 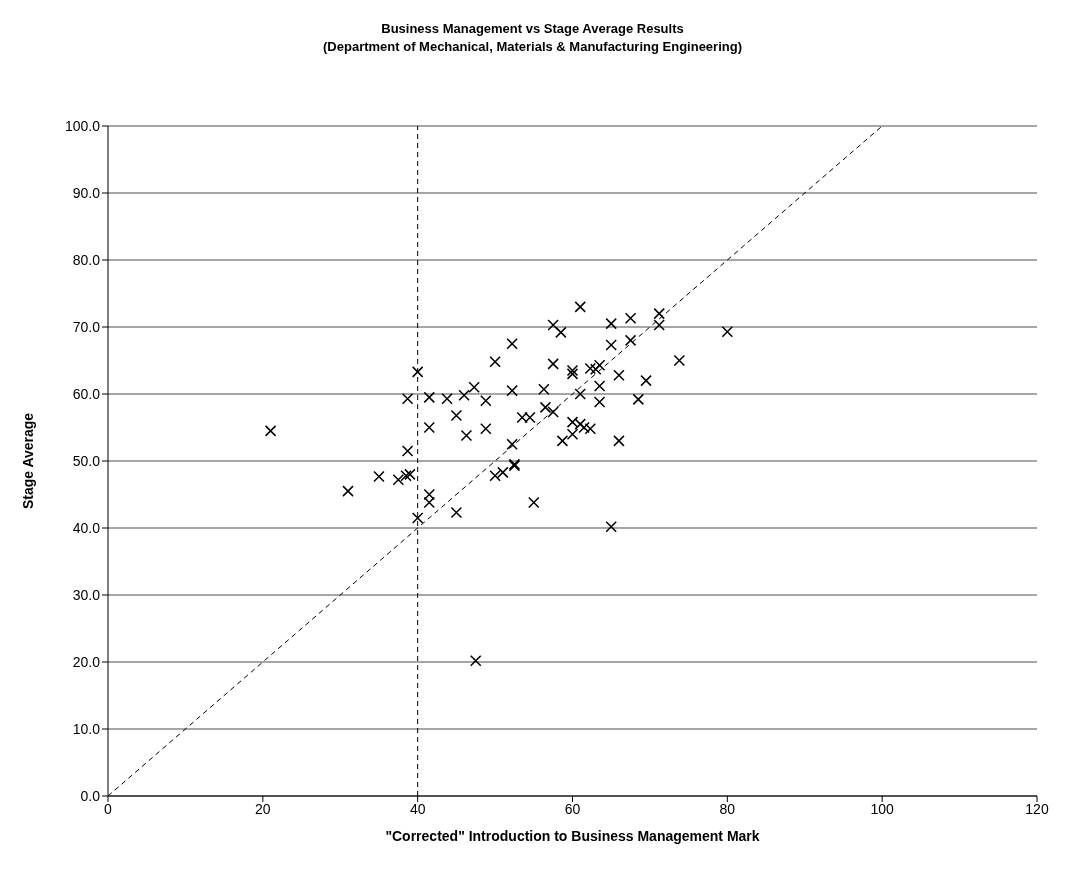 What do you see at coordinates (86, 594) in the screenshot?
I see `y-tick-label: 30.0` at bounding box center [86, 594].